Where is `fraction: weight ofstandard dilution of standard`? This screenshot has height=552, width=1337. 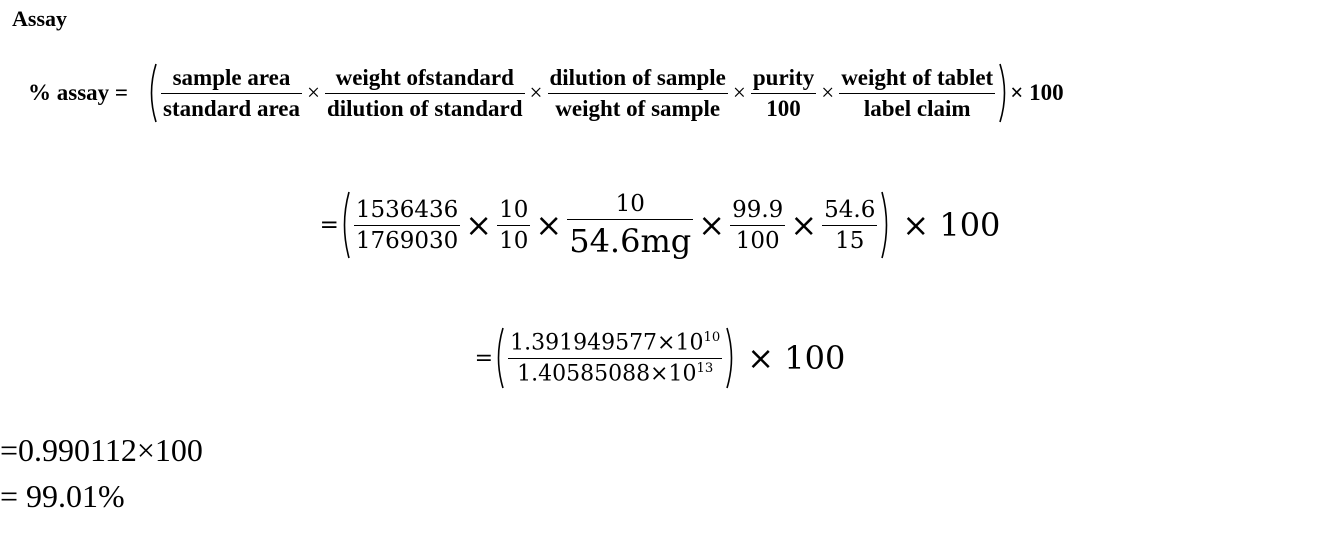
fraction: weight ofstandard dilution of standard is located at coordinates (424, 93).